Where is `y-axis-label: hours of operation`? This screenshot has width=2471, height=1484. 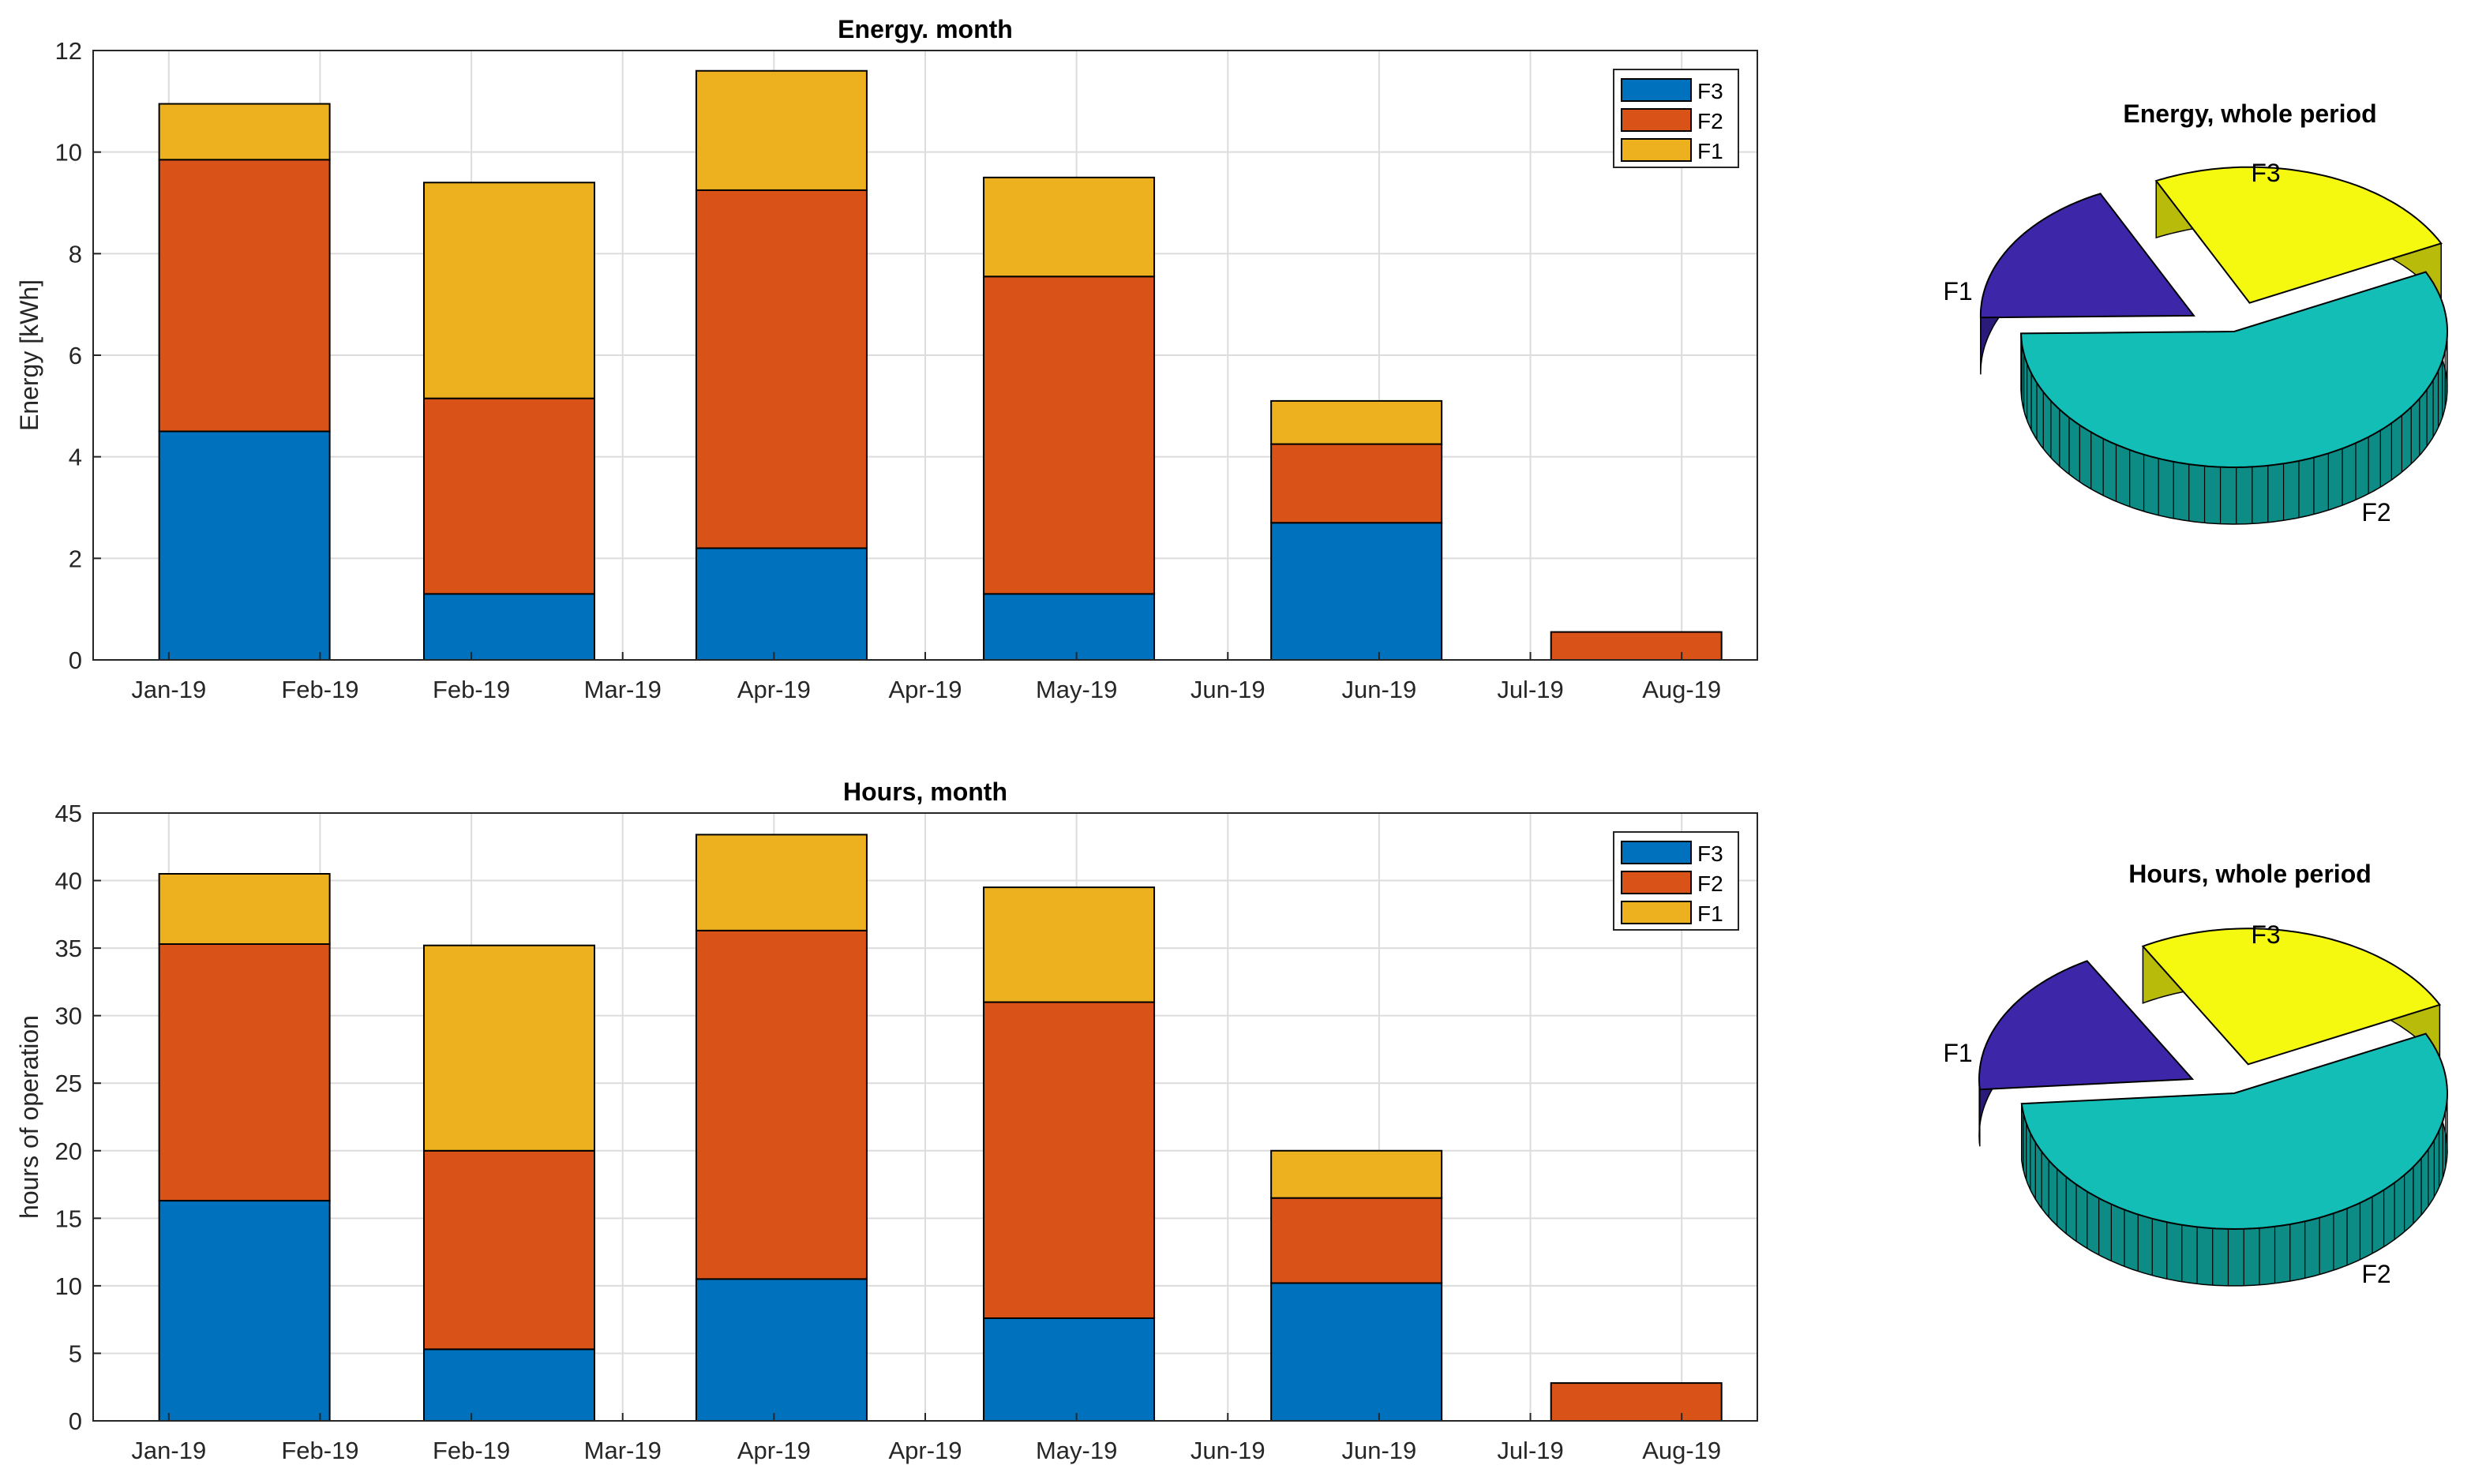 y-axis-label: hours of operation is located at coordinates (29, 1117).